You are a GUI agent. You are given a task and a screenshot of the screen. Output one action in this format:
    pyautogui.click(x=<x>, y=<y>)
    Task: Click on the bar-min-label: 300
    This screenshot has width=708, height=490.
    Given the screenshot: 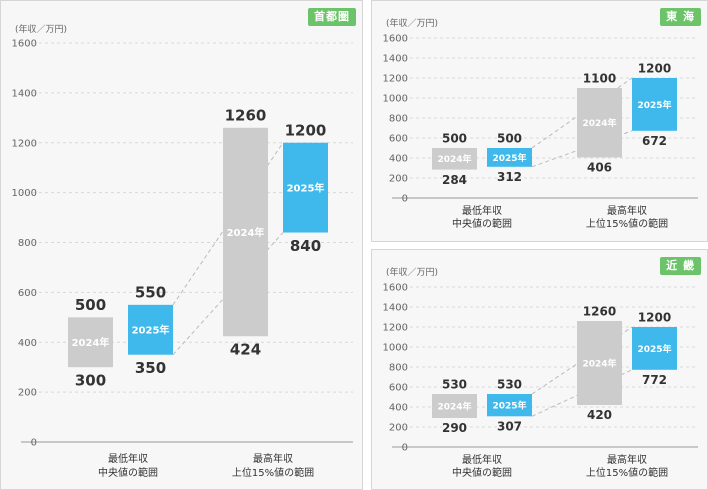 What is the action you would take?
    pyautogui.click(x=90, y=380)
    